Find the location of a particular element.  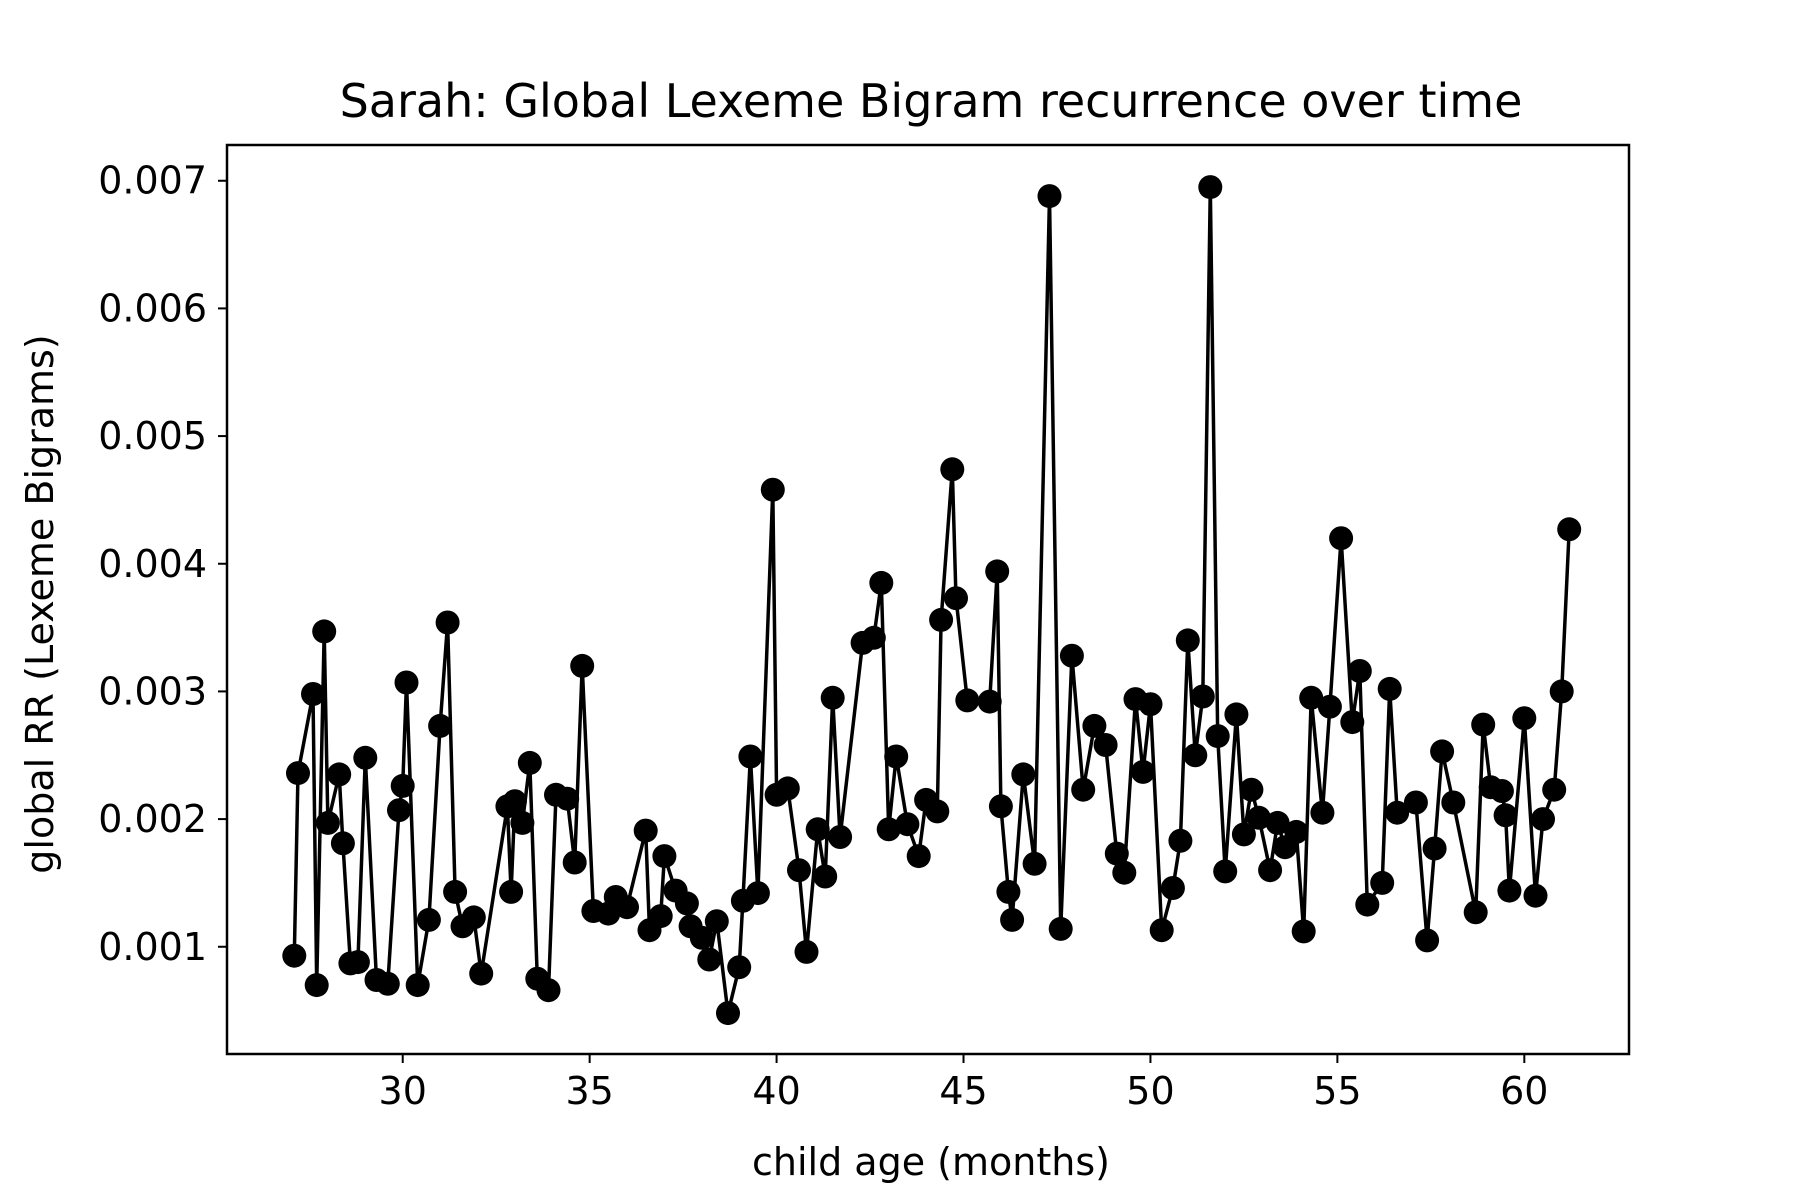

x-tick-label: 35 is located at coordinates (589, 1091).